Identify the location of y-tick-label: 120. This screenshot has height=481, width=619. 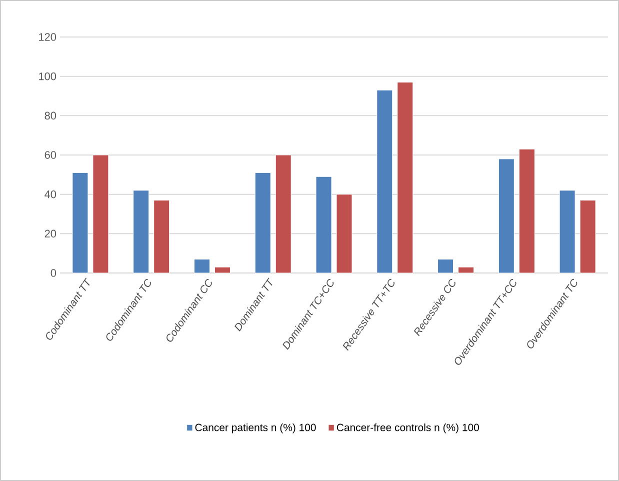
(47, 37).